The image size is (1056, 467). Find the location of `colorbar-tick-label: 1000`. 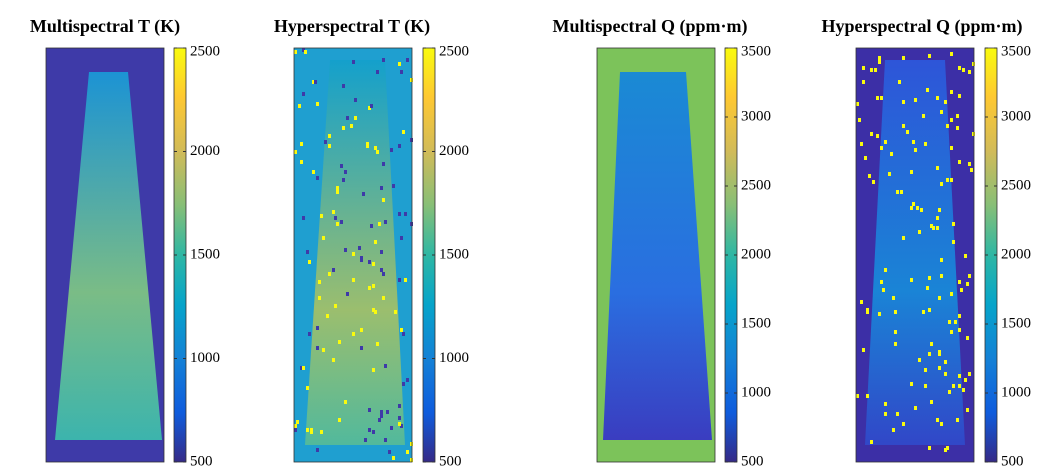

colorbar-tick-label: 1000 is located at coordinates (454, 358).